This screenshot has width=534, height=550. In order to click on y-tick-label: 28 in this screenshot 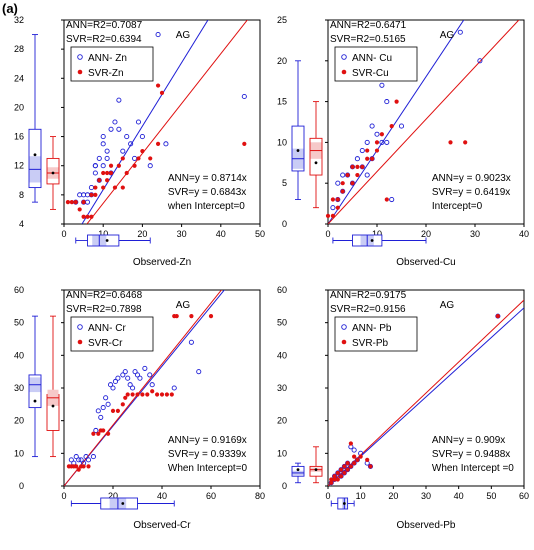, I will do `click(19, 49)`.